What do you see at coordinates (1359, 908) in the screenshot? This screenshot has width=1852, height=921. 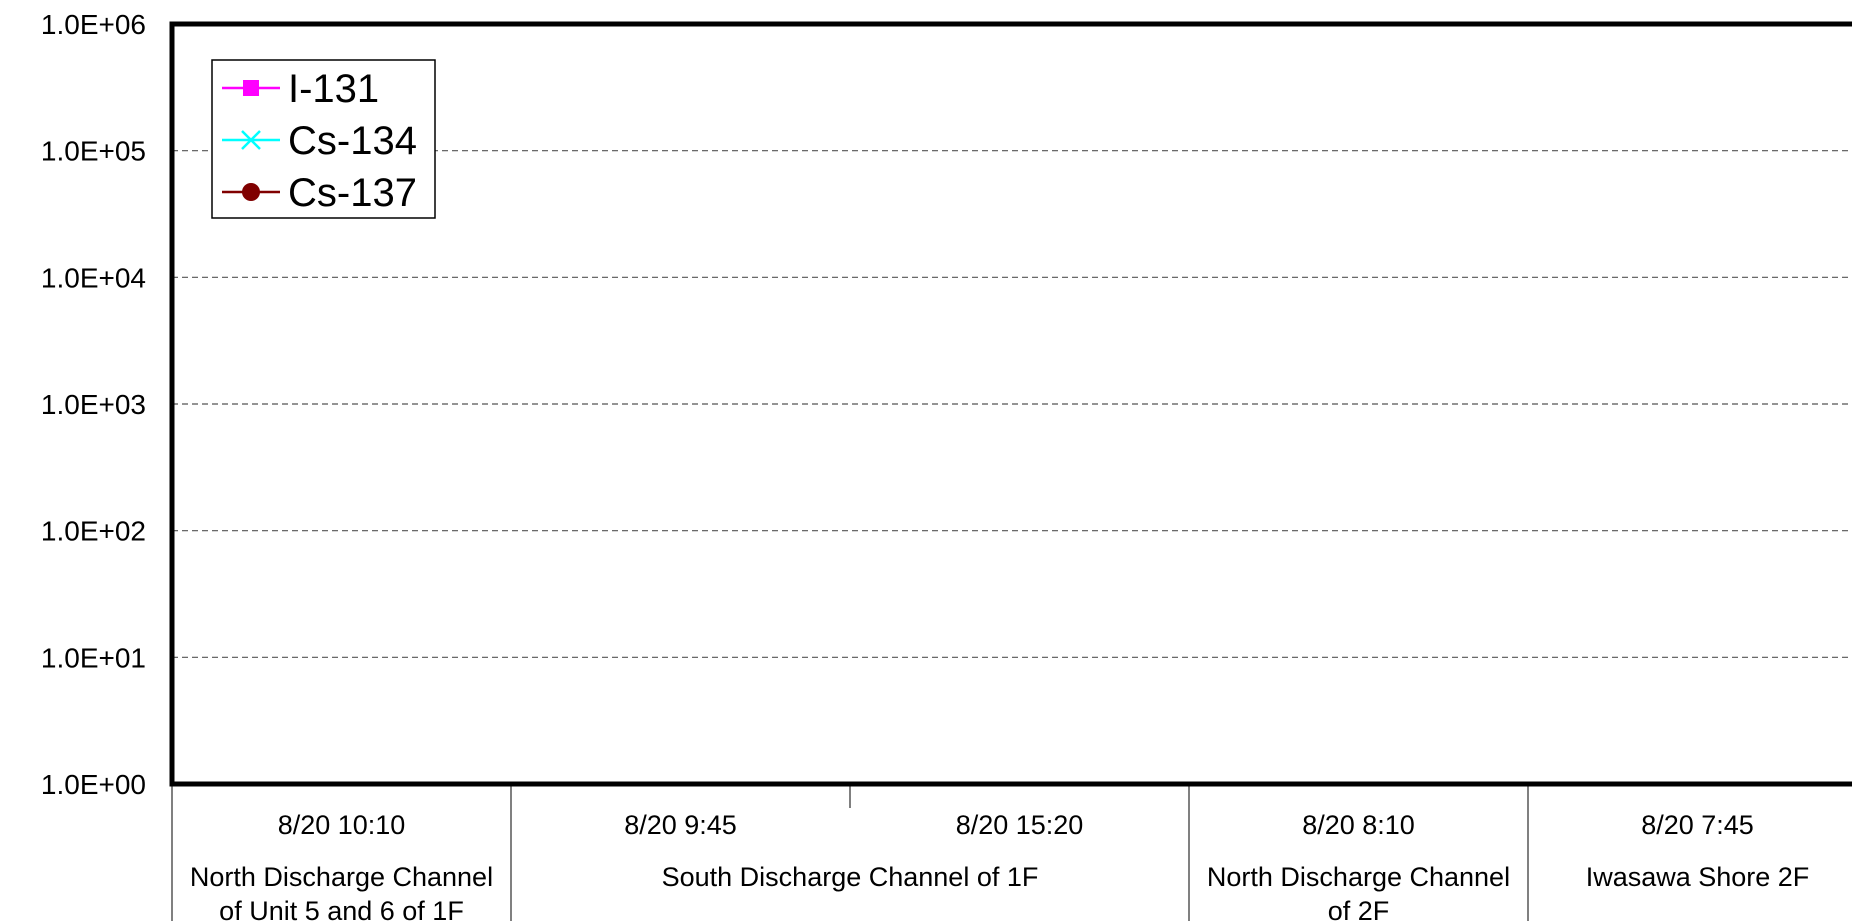 I see `x-location-label: of 2F` at bounding box center [1359, 908].